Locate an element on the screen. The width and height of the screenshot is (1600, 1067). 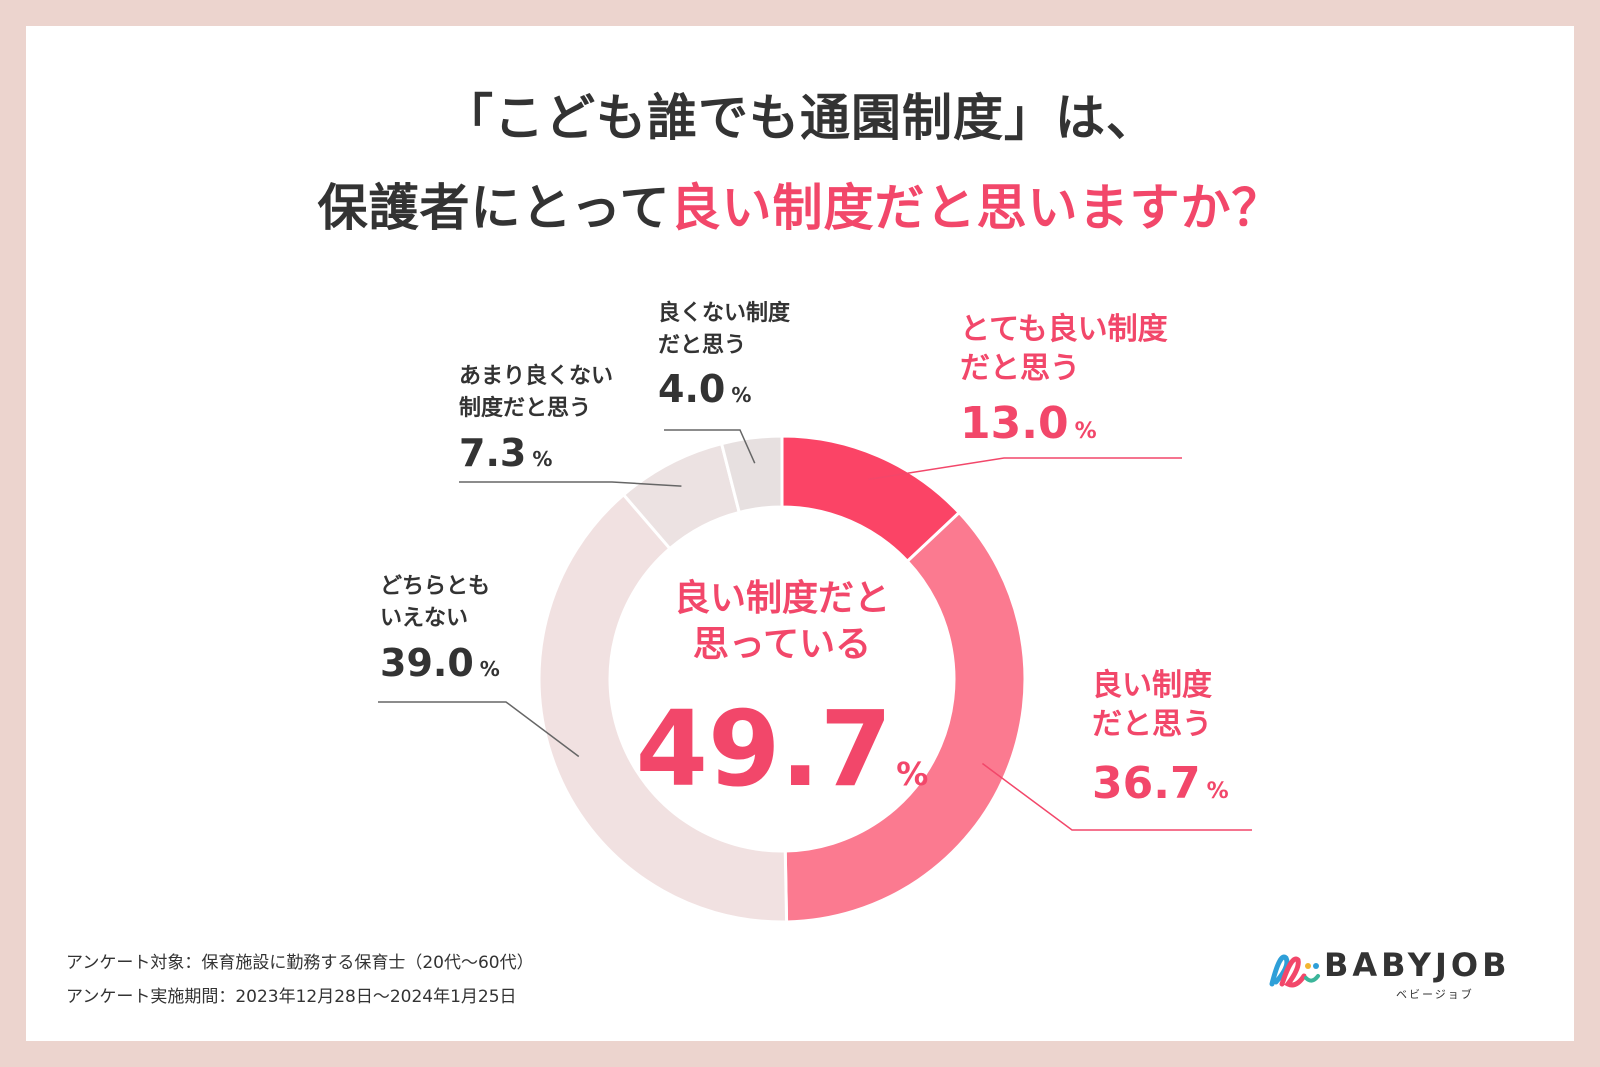
leader-line-not_very_good is located at coordinates (570, 484).